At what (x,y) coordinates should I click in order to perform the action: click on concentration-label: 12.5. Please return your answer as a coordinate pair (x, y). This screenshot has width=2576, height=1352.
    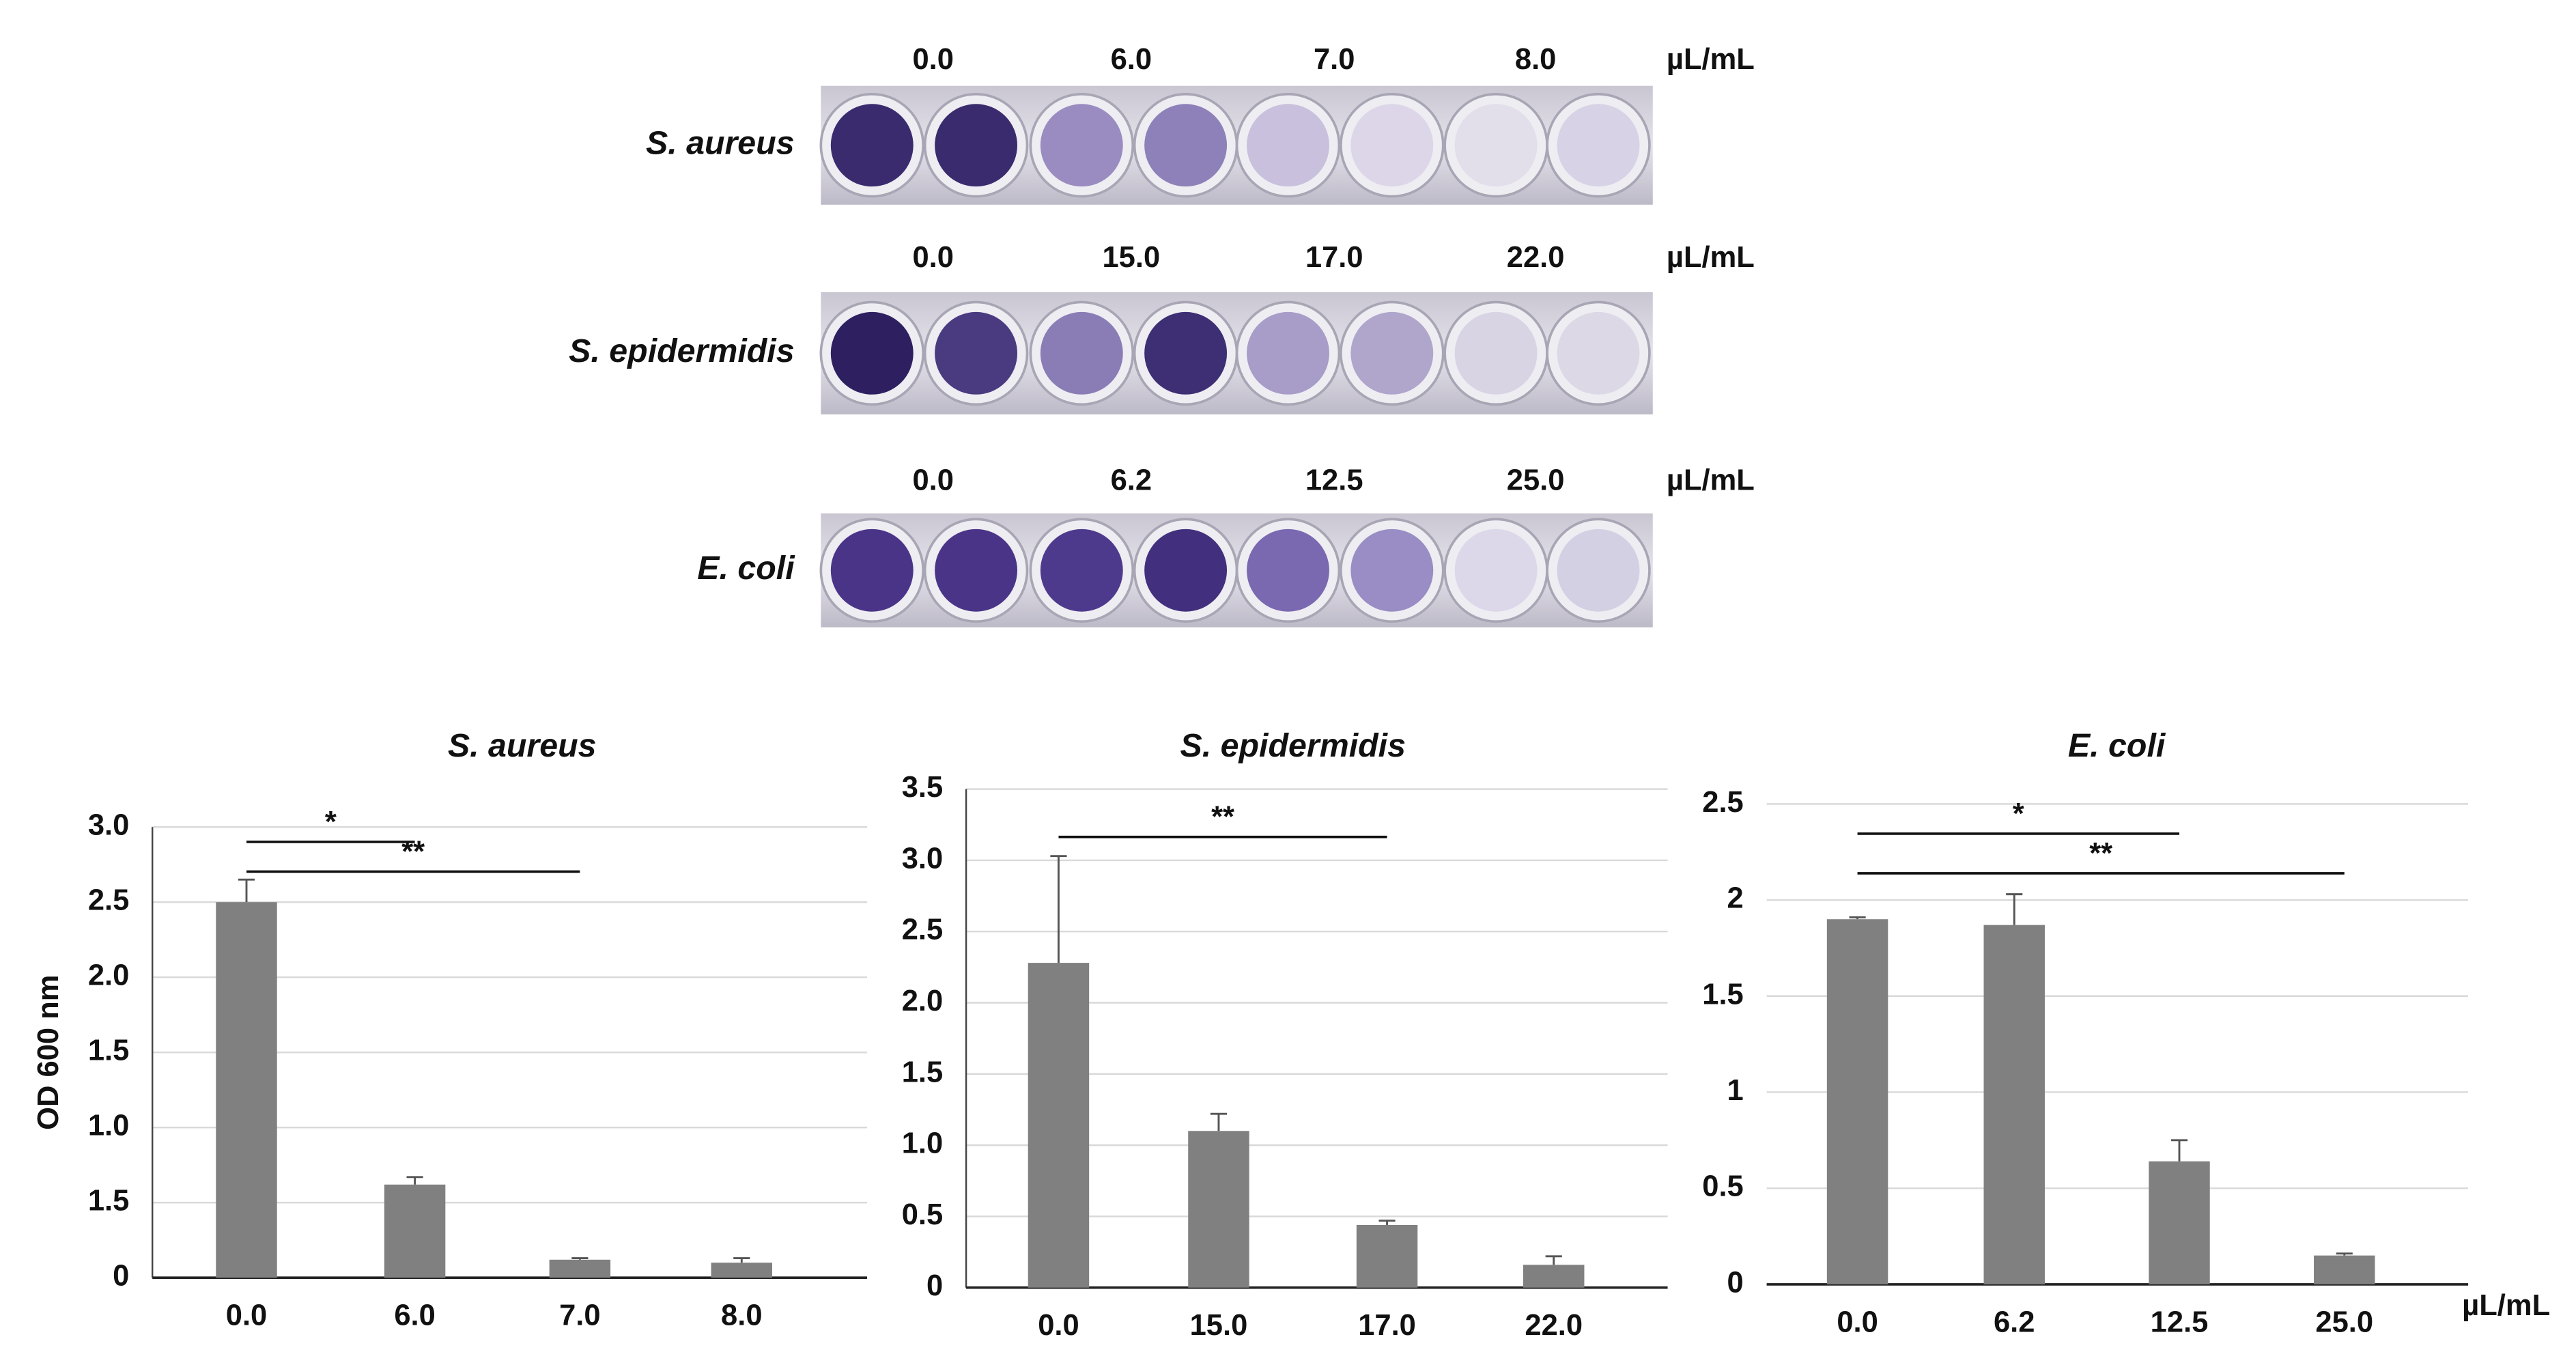
    Looking at the image, I should click on (1334, 480).